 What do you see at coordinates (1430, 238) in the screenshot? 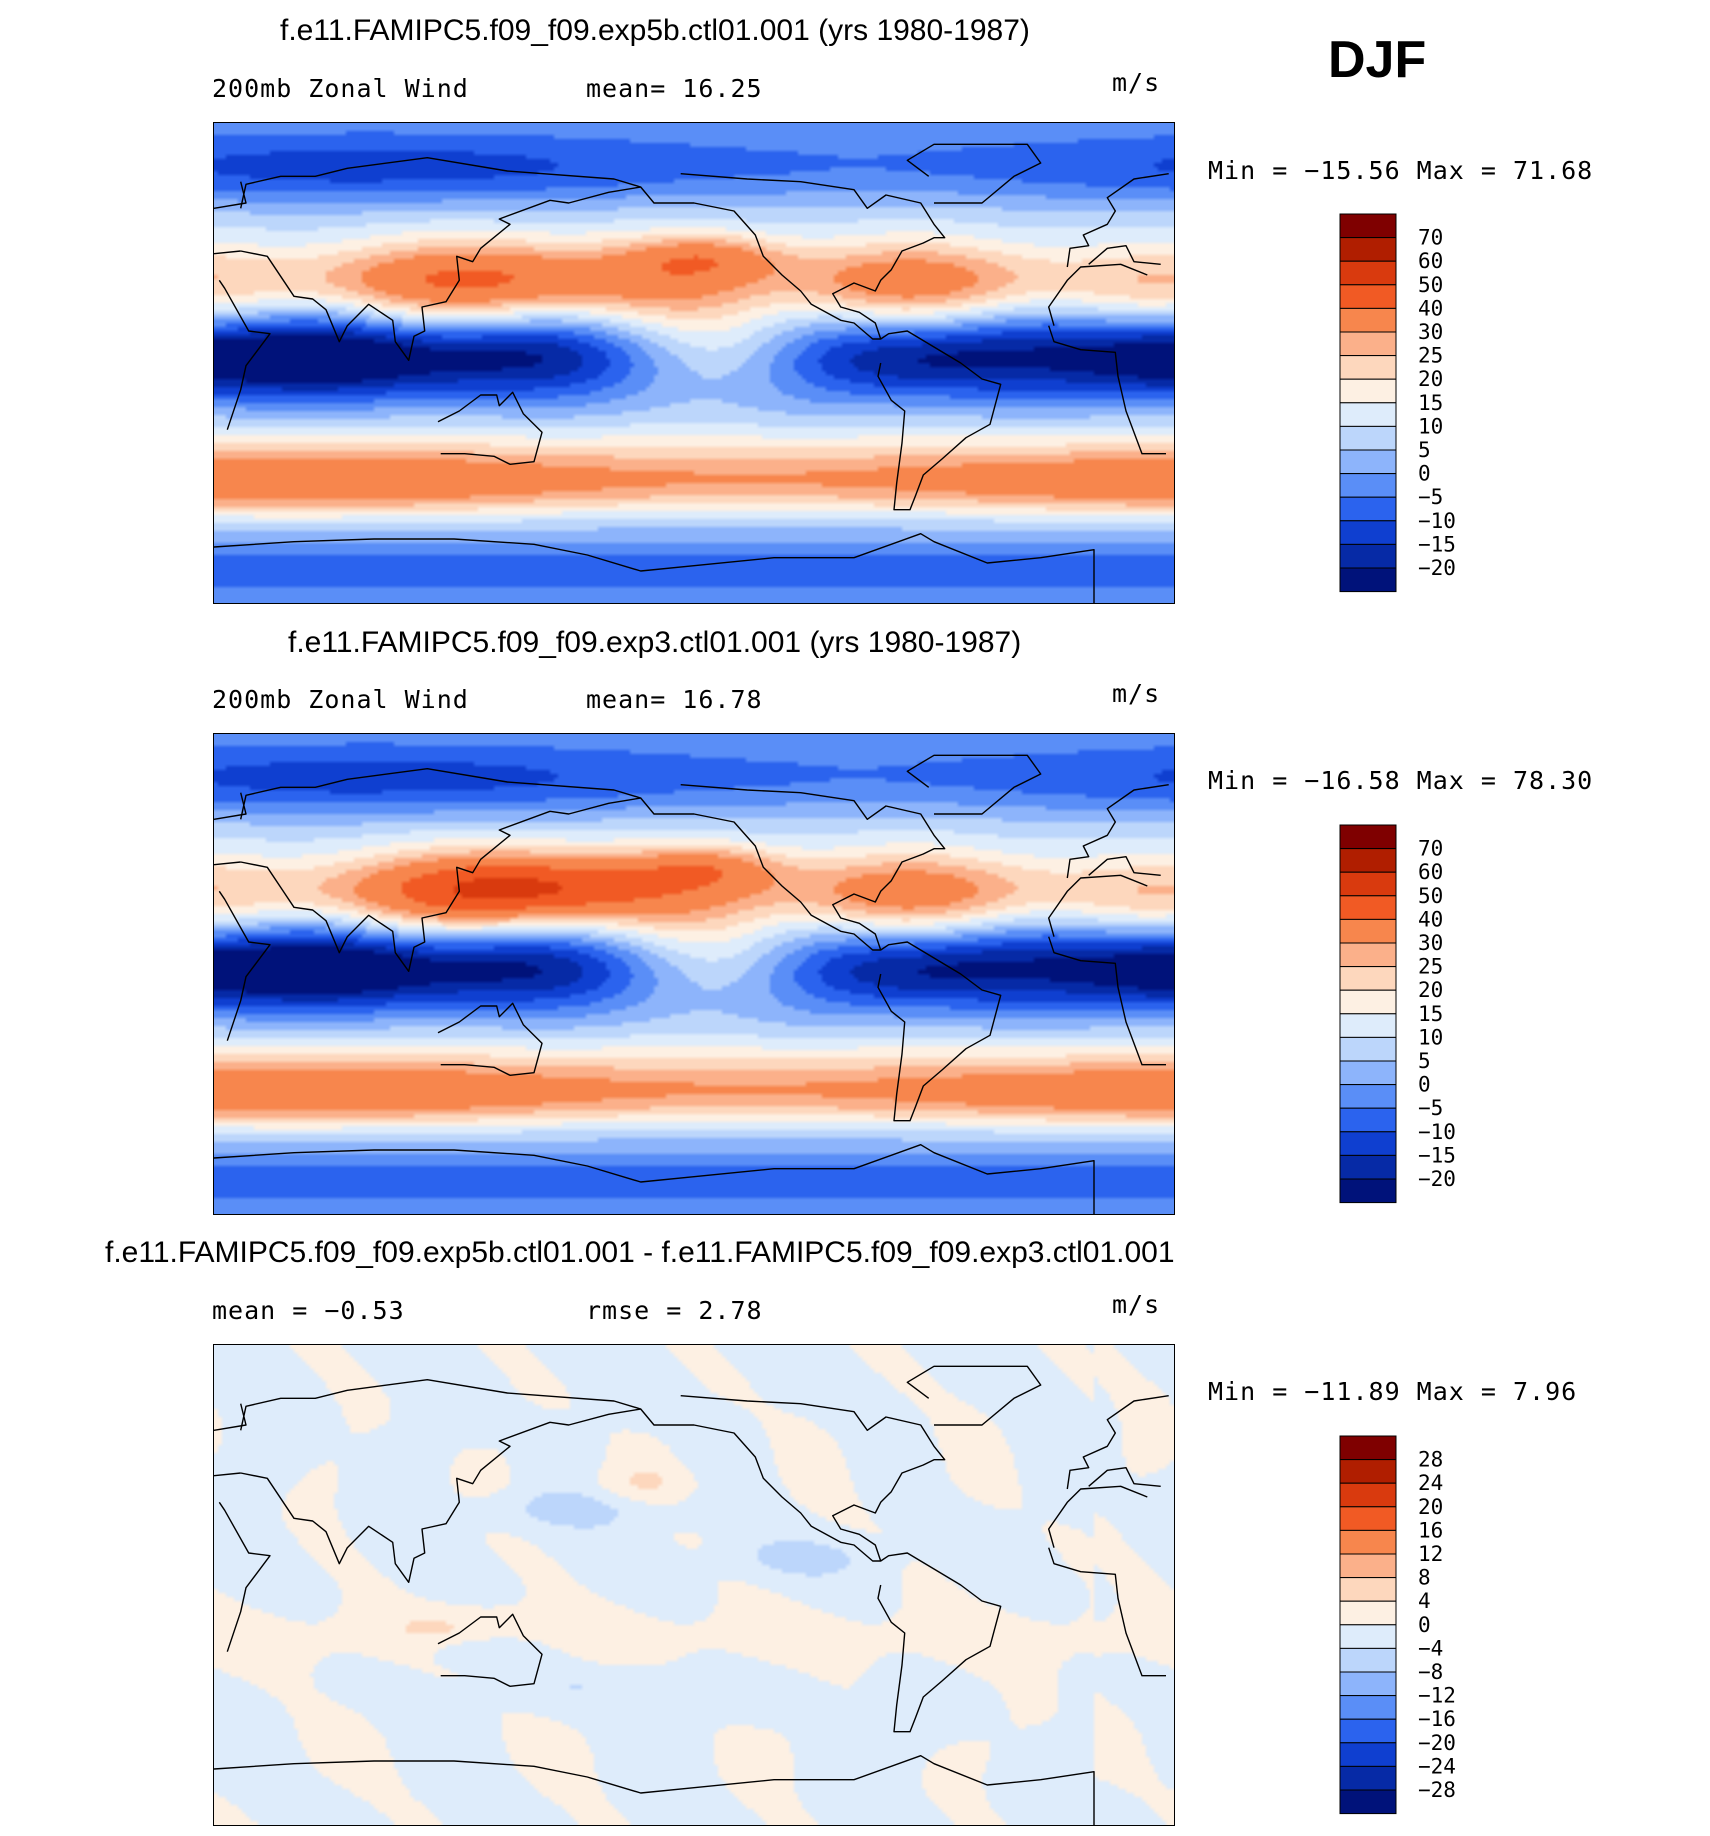
I see `colorbar-1-tick-label: 70` at bounding box center [1430, 238].